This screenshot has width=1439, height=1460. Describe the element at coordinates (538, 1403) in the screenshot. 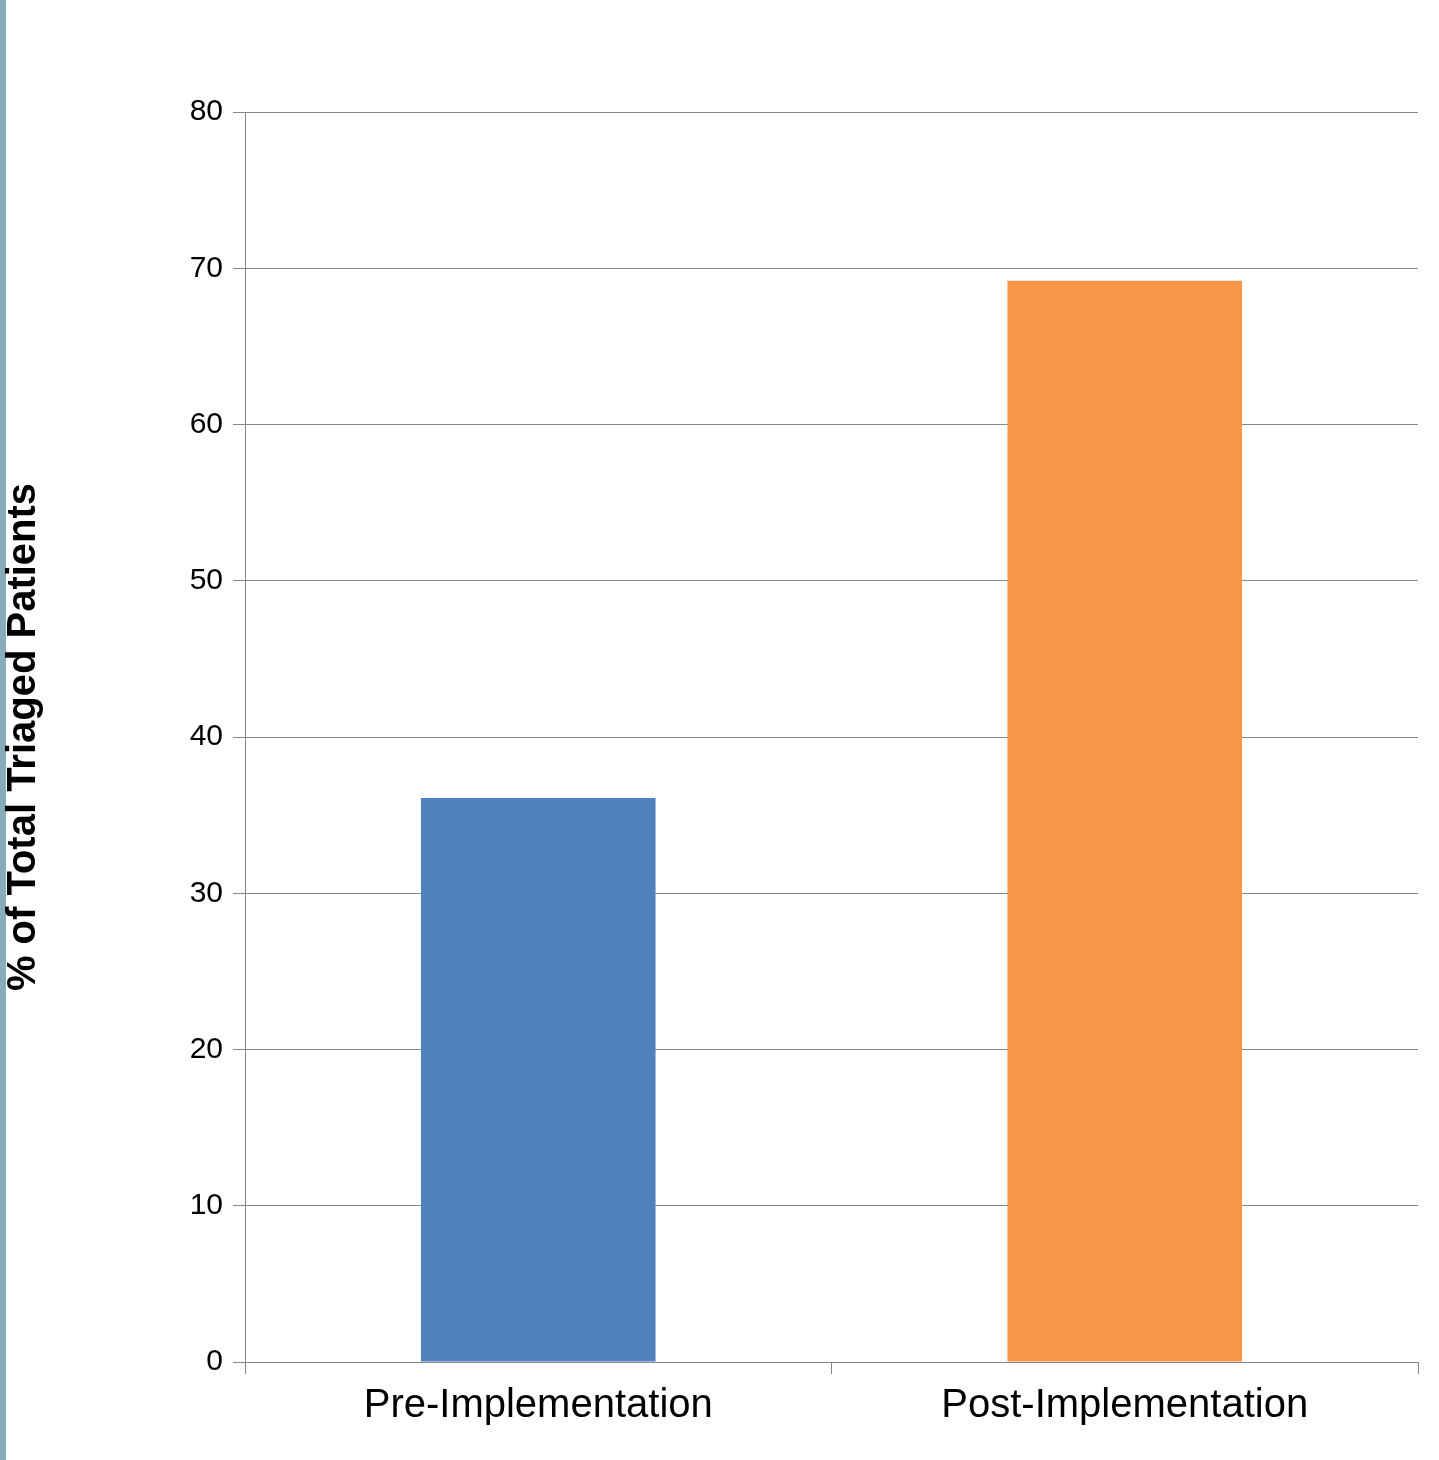

I see `x-tick-label: Pre-Implementation` at that location.